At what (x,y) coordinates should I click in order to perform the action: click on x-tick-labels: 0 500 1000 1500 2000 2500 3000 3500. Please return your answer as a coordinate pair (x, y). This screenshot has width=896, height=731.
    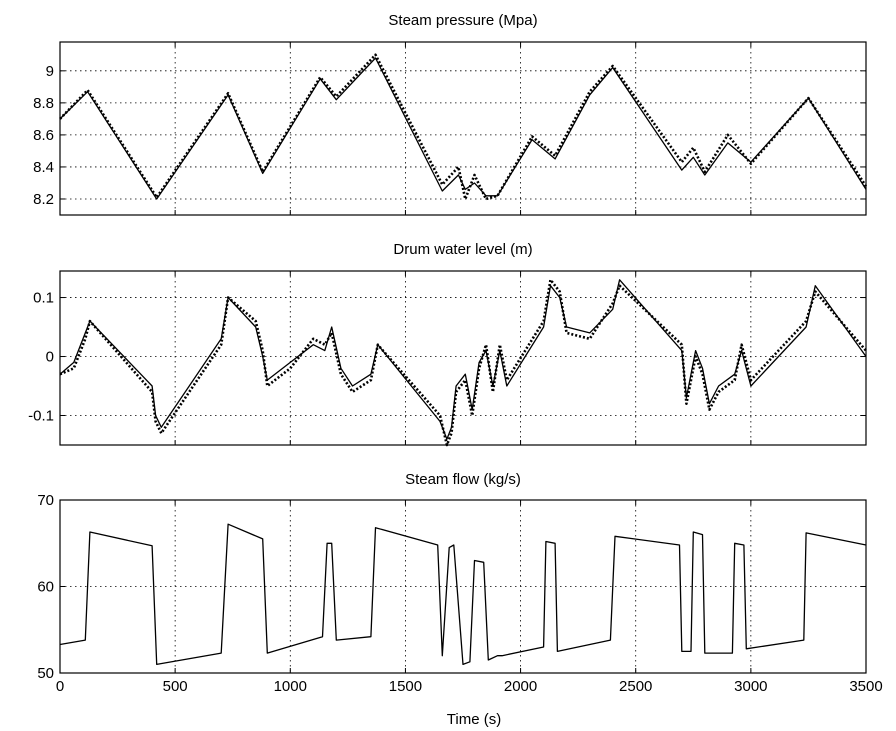
    Looking at the image, I should click on (469, 686).